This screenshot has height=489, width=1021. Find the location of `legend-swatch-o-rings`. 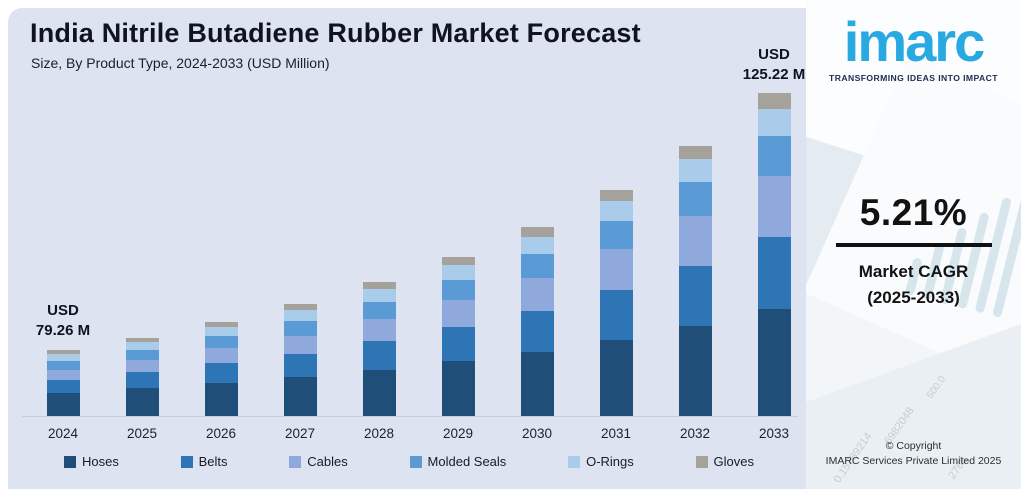

legend-swatch-o-rings is located at coordinates (574, 461).